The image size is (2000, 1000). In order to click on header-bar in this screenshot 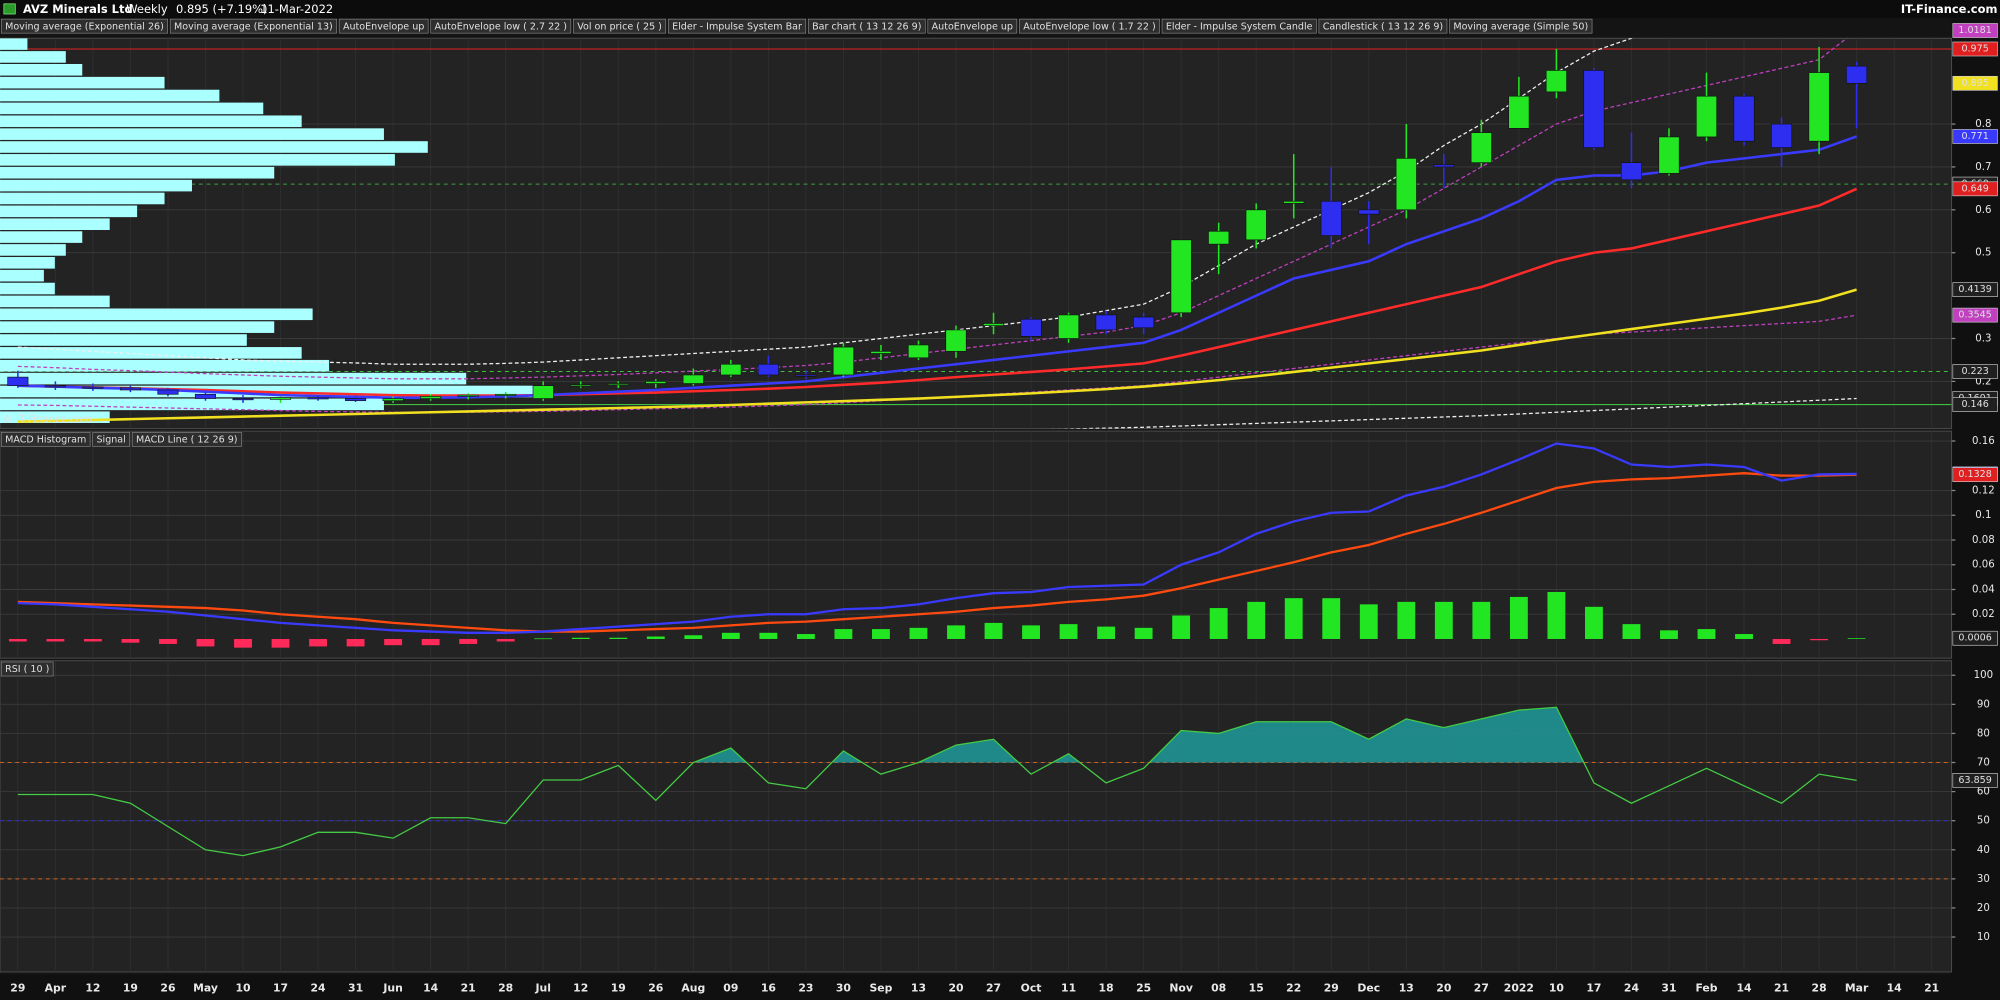, I will do `click(1000, 9)`.